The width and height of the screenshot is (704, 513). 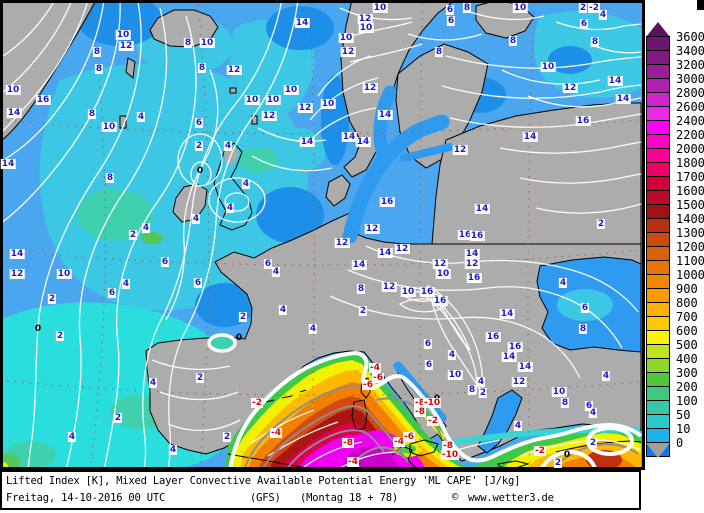 What do you see at coordinates (690, 261) in the screenshot?
I see `scale-label: 1100` at bounding box center [690, 261].